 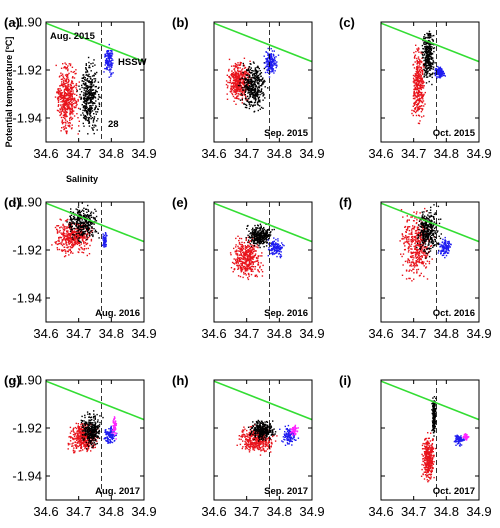 I want to click on series-red, so click(x=417, y=244).